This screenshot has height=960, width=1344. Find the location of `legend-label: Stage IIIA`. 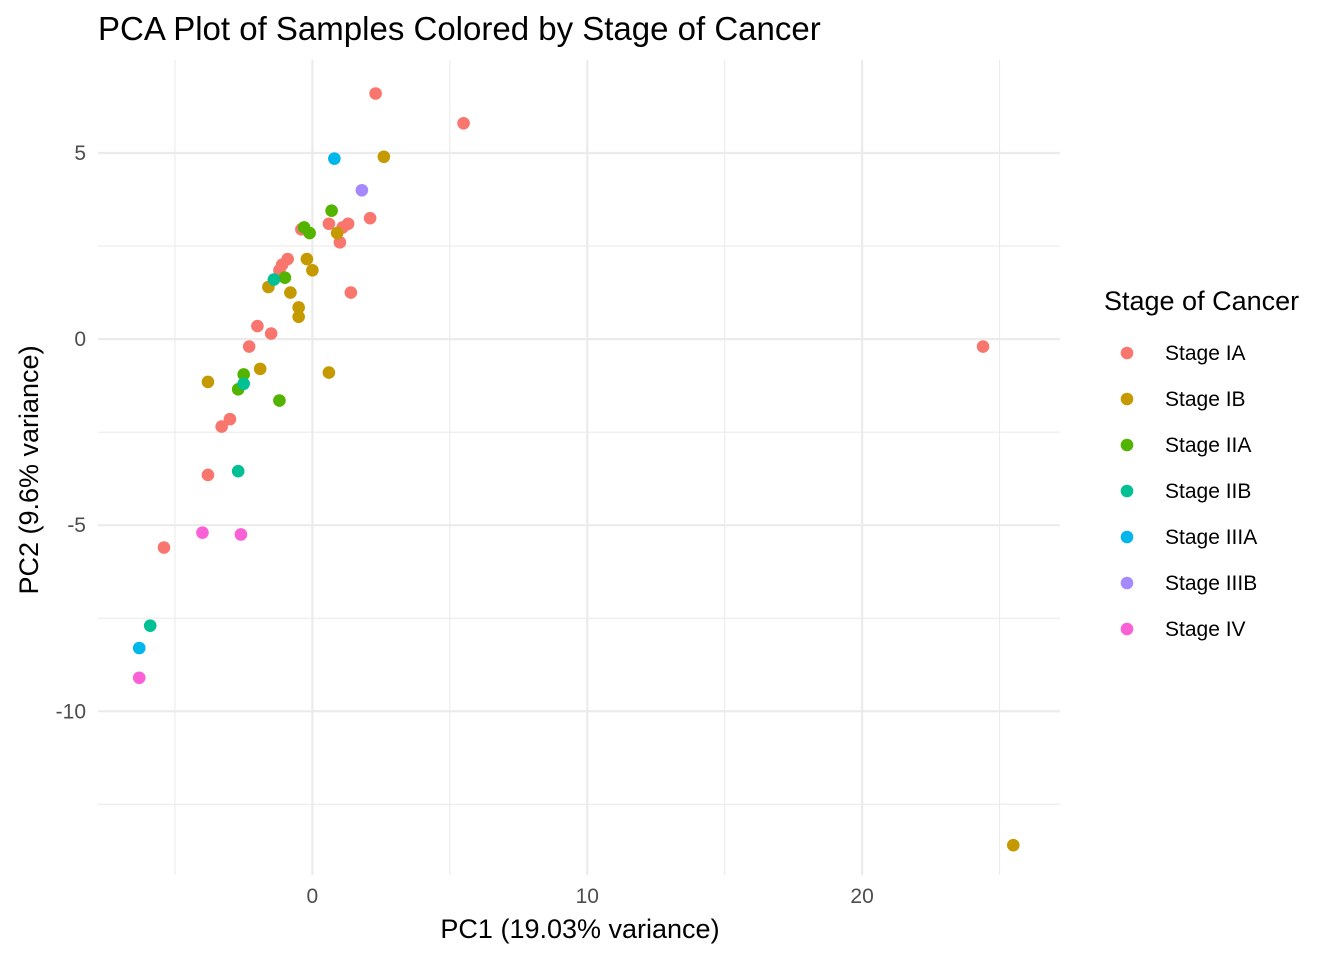

legend-label: Stage IIIA is located at coordinates (1211, 537).